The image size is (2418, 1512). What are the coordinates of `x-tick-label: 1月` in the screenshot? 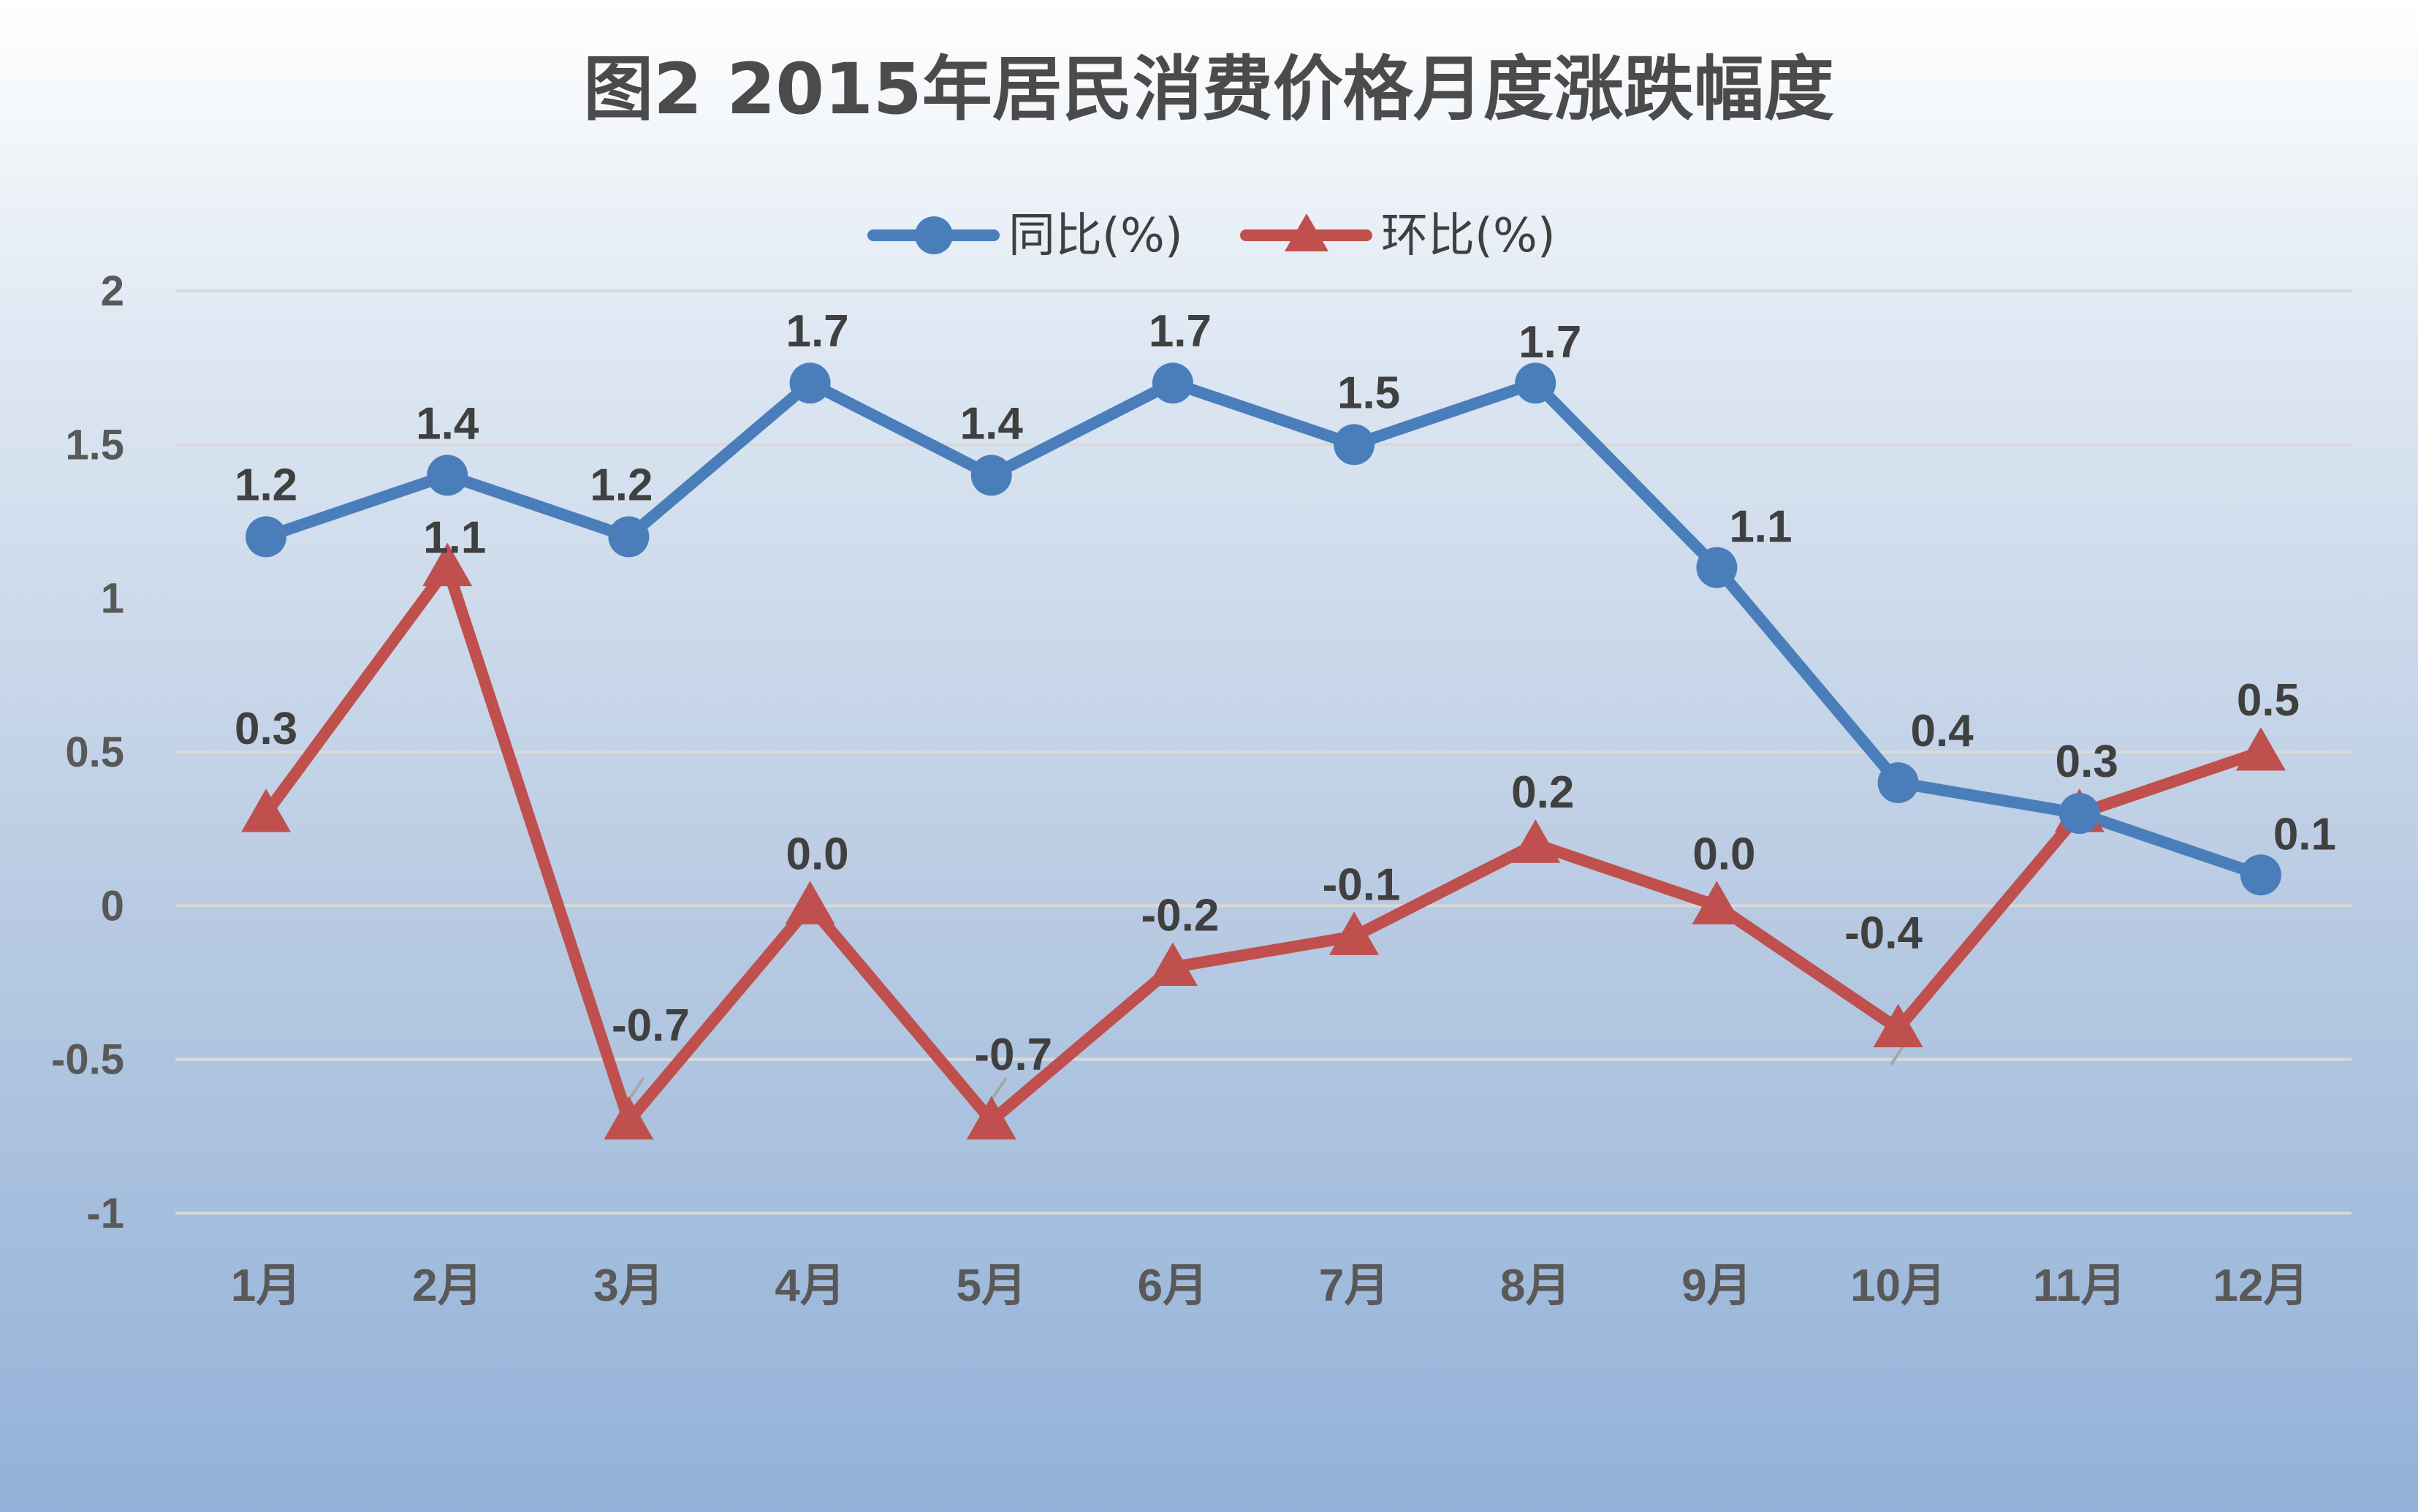 It's located at (266, 1286).